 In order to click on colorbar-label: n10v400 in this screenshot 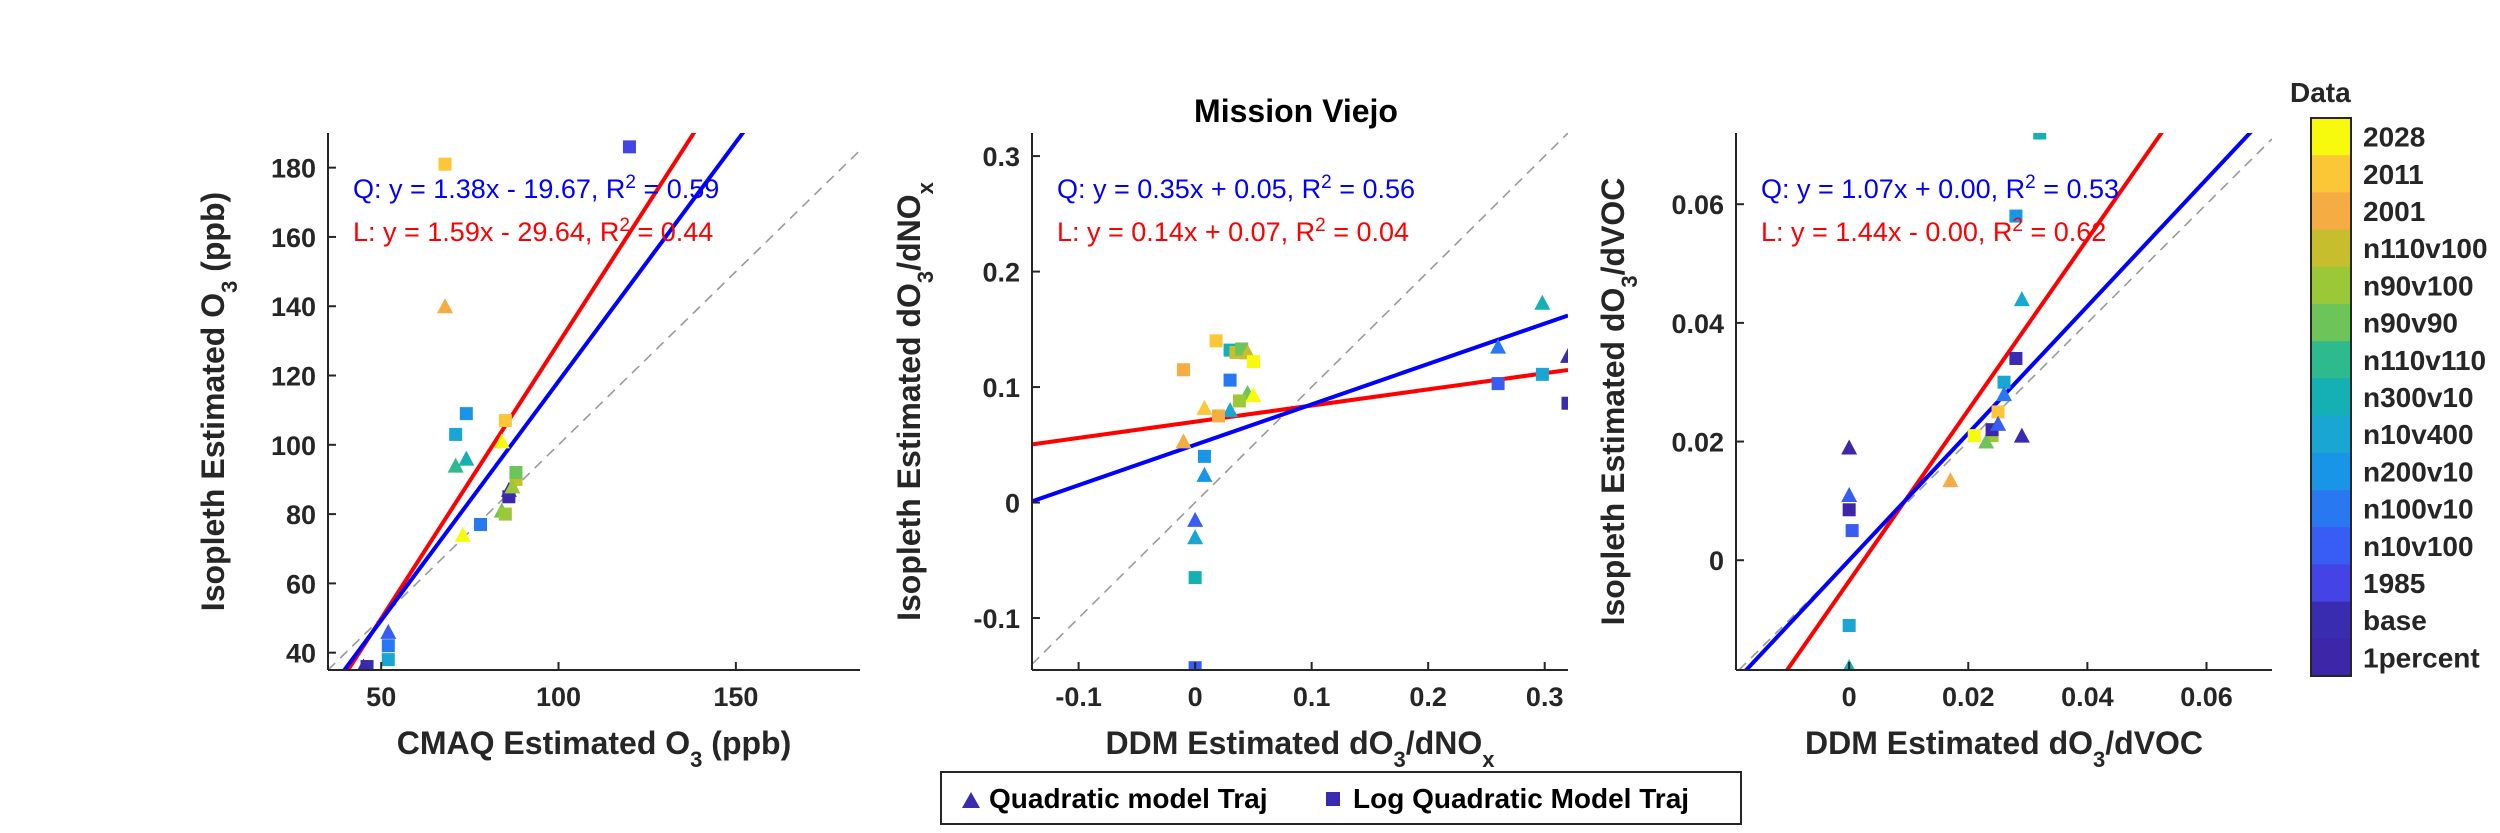, I will do `click(2418, 434)`.